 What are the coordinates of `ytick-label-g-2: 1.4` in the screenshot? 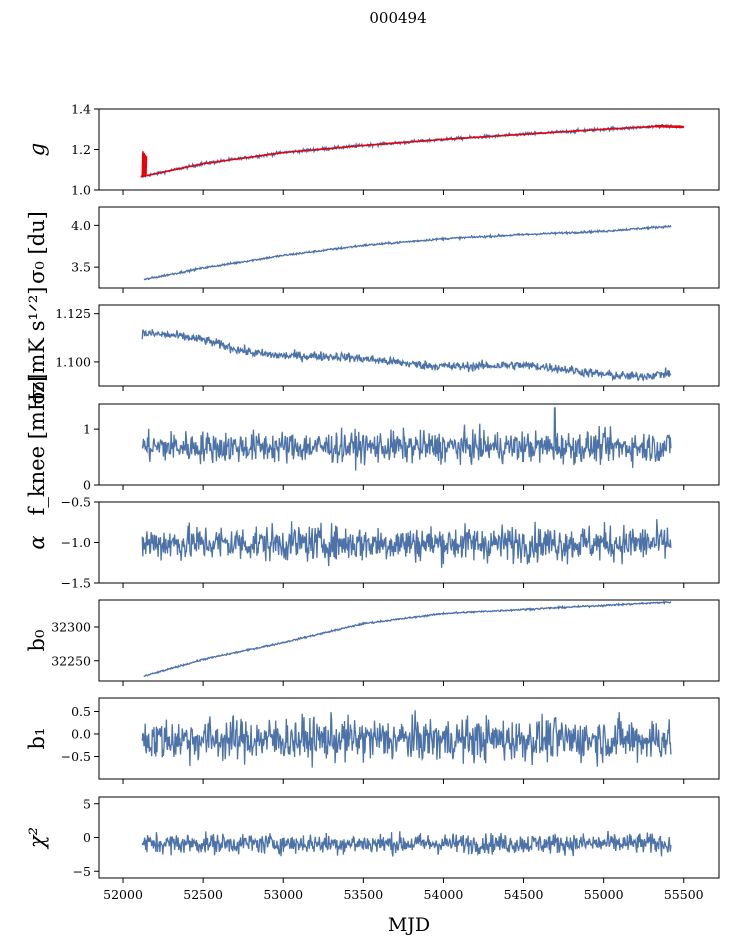 It's located at (81, 109).